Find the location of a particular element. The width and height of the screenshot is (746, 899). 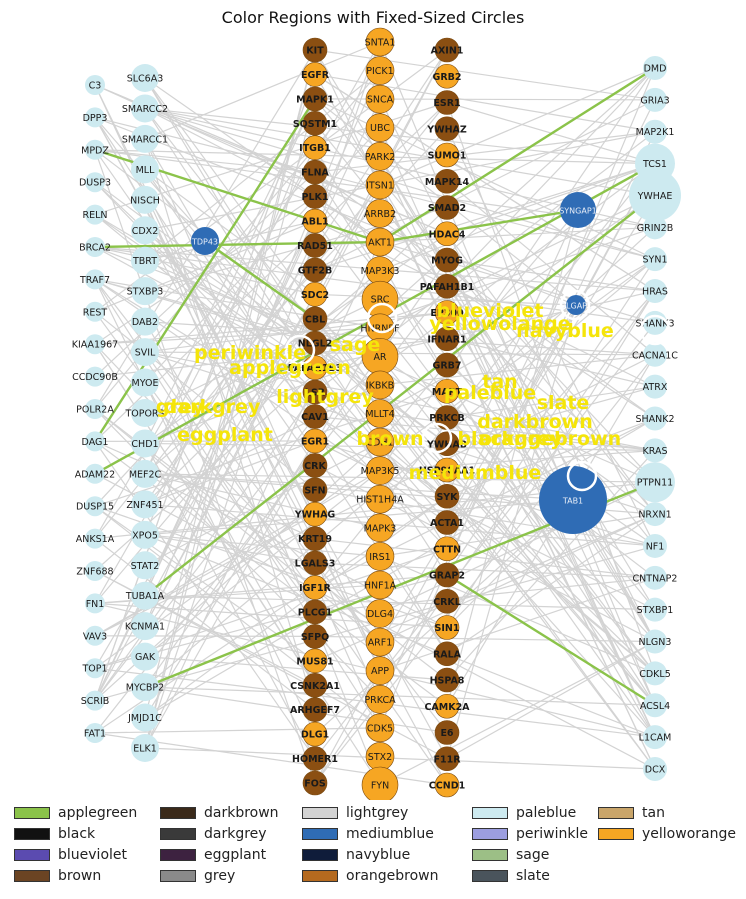

node: STXBP1 is located at coordinates (655, 609).